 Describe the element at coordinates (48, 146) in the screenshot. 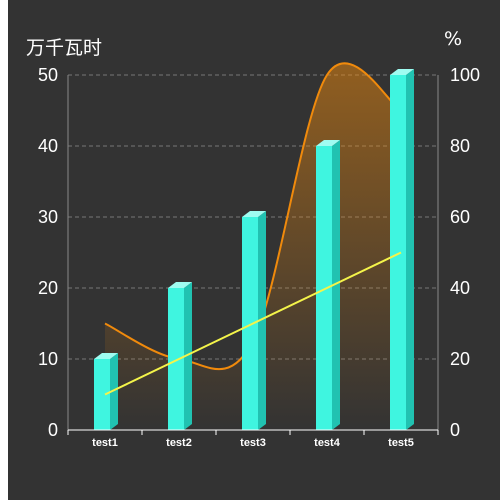

I see `left-tick-label: 40` at that location.